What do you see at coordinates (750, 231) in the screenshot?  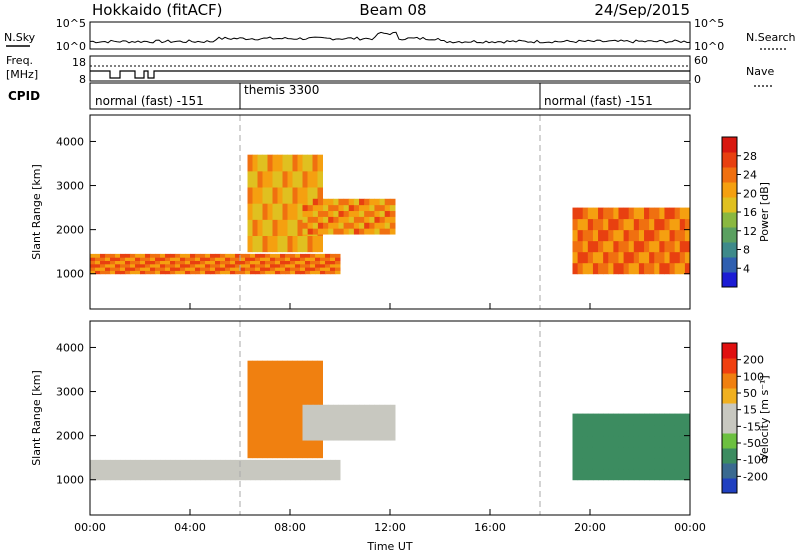 I see `colorbar-tick-label: 12` at bounding box center [750, 231].